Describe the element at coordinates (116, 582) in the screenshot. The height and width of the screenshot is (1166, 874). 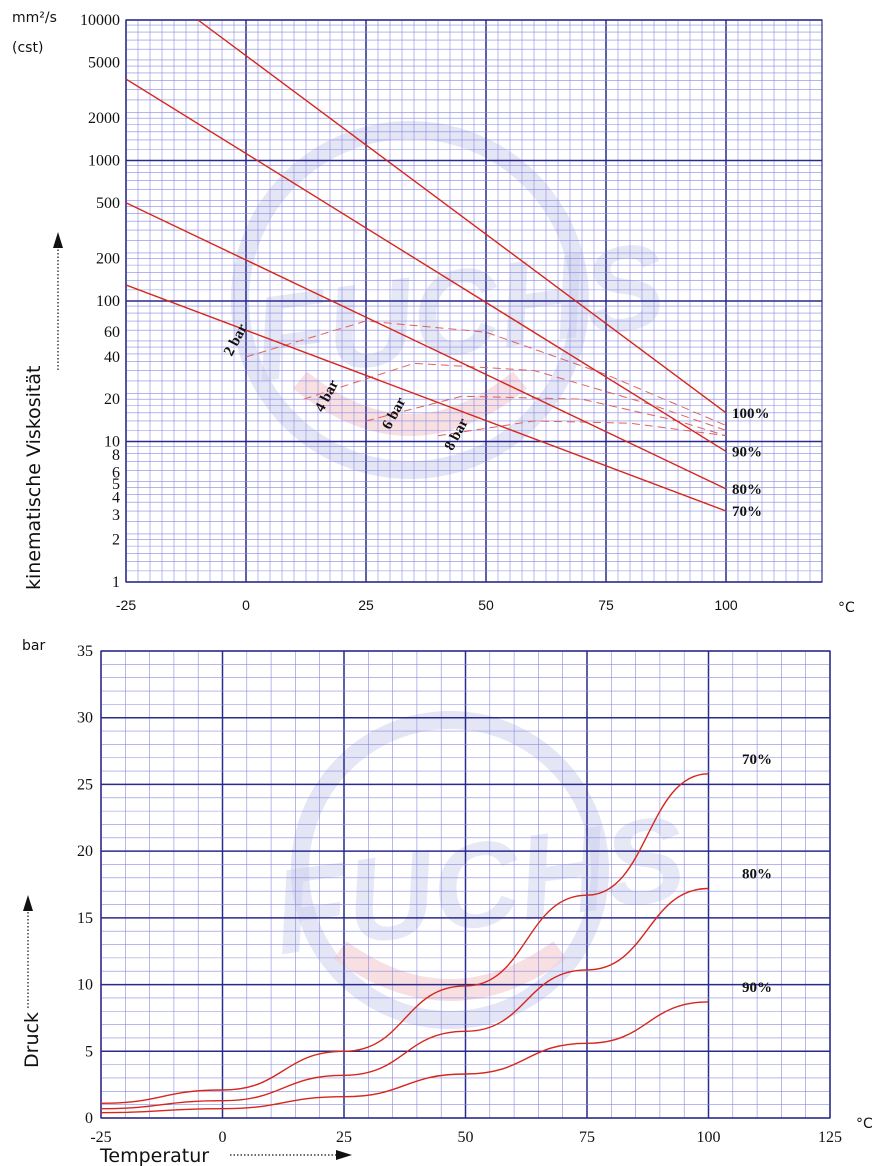
I see `top-y-tick-label: 1` at that location.